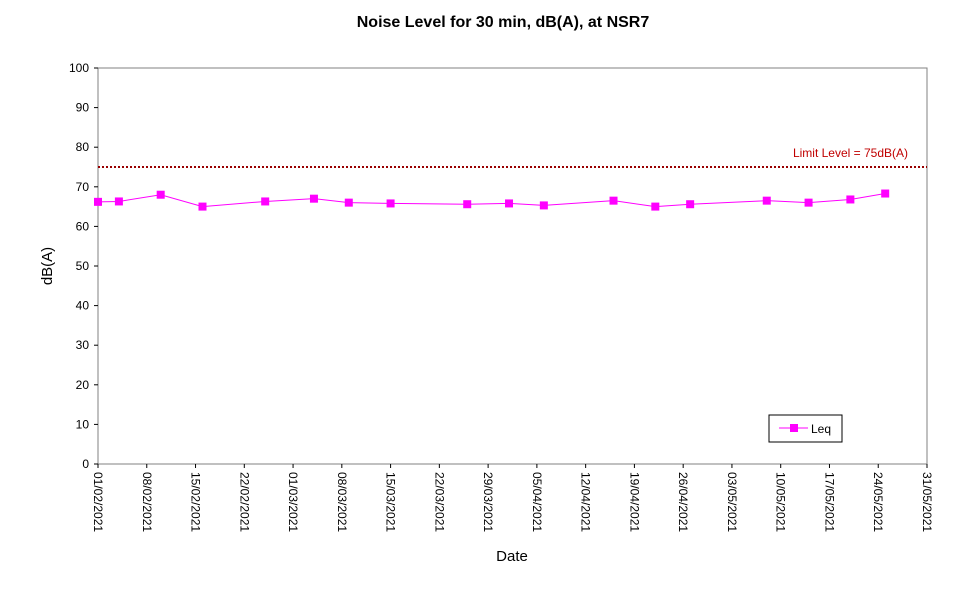 The image size is (967, 590). What do you see at coordinates (83, 306) in the screenshot?
I see `y-tick-label: 40` at bounding box center [83, 306].